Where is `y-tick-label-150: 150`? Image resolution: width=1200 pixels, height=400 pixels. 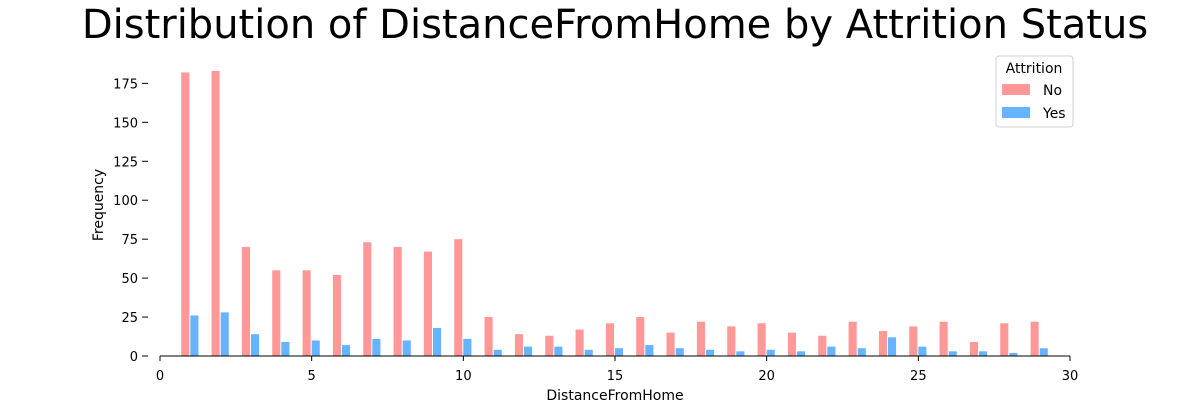 y-tick-label-150: 150 is located at coordinates (125, 123).